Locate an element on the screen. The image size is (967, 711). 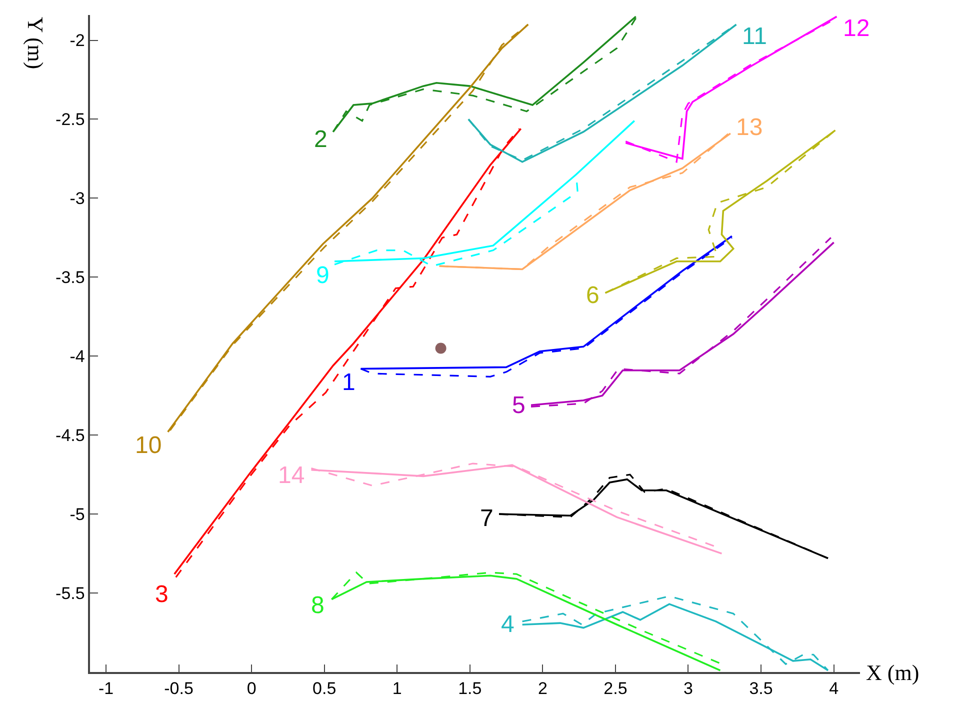
series-label: 4 is located at coordinates (507, 624).